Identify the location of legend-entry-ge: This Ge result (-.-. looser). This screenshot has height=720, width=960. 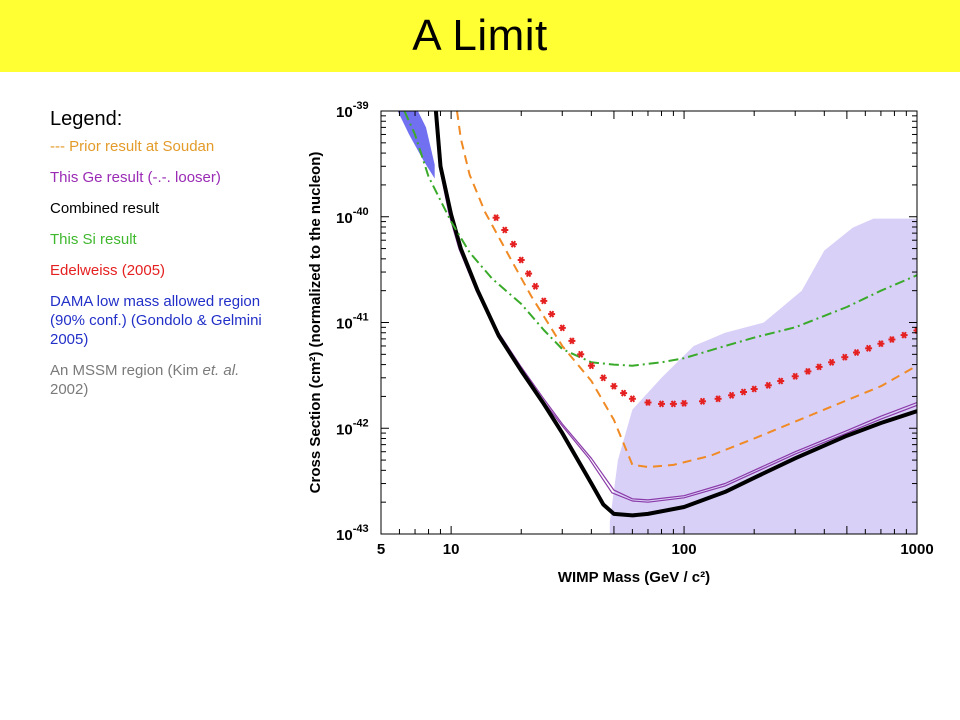
(135, 177).